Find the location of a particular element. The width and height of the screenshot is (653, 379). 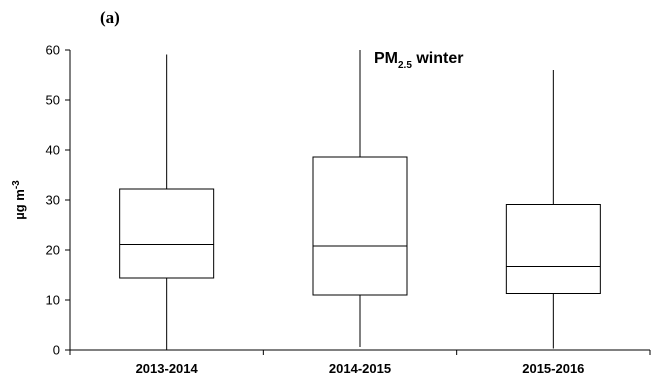

x-tick-label: 2015-2016 is located at coordinates (553, 368).